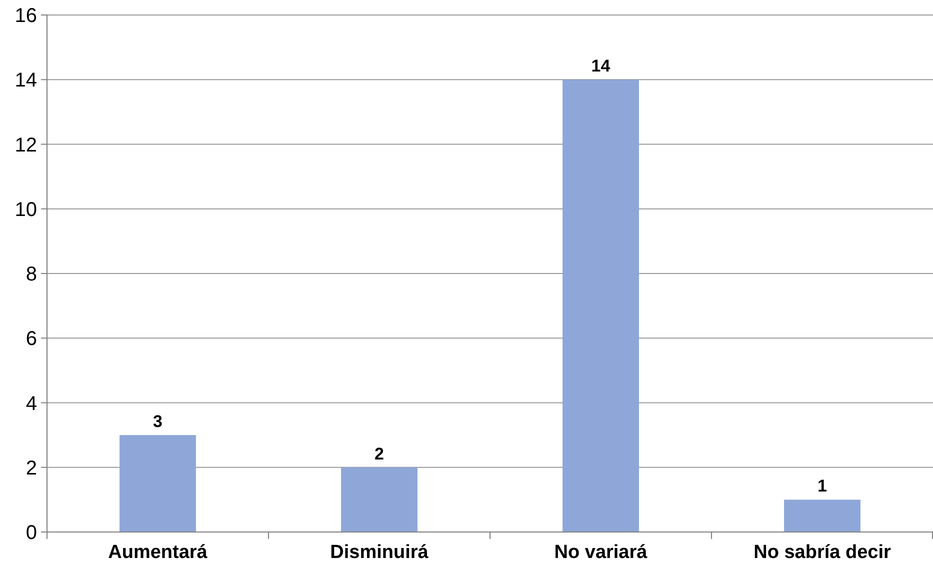 This screenshot has height=571, width=933. I want to click on x-tick-label: No variará, so click(601, 552).